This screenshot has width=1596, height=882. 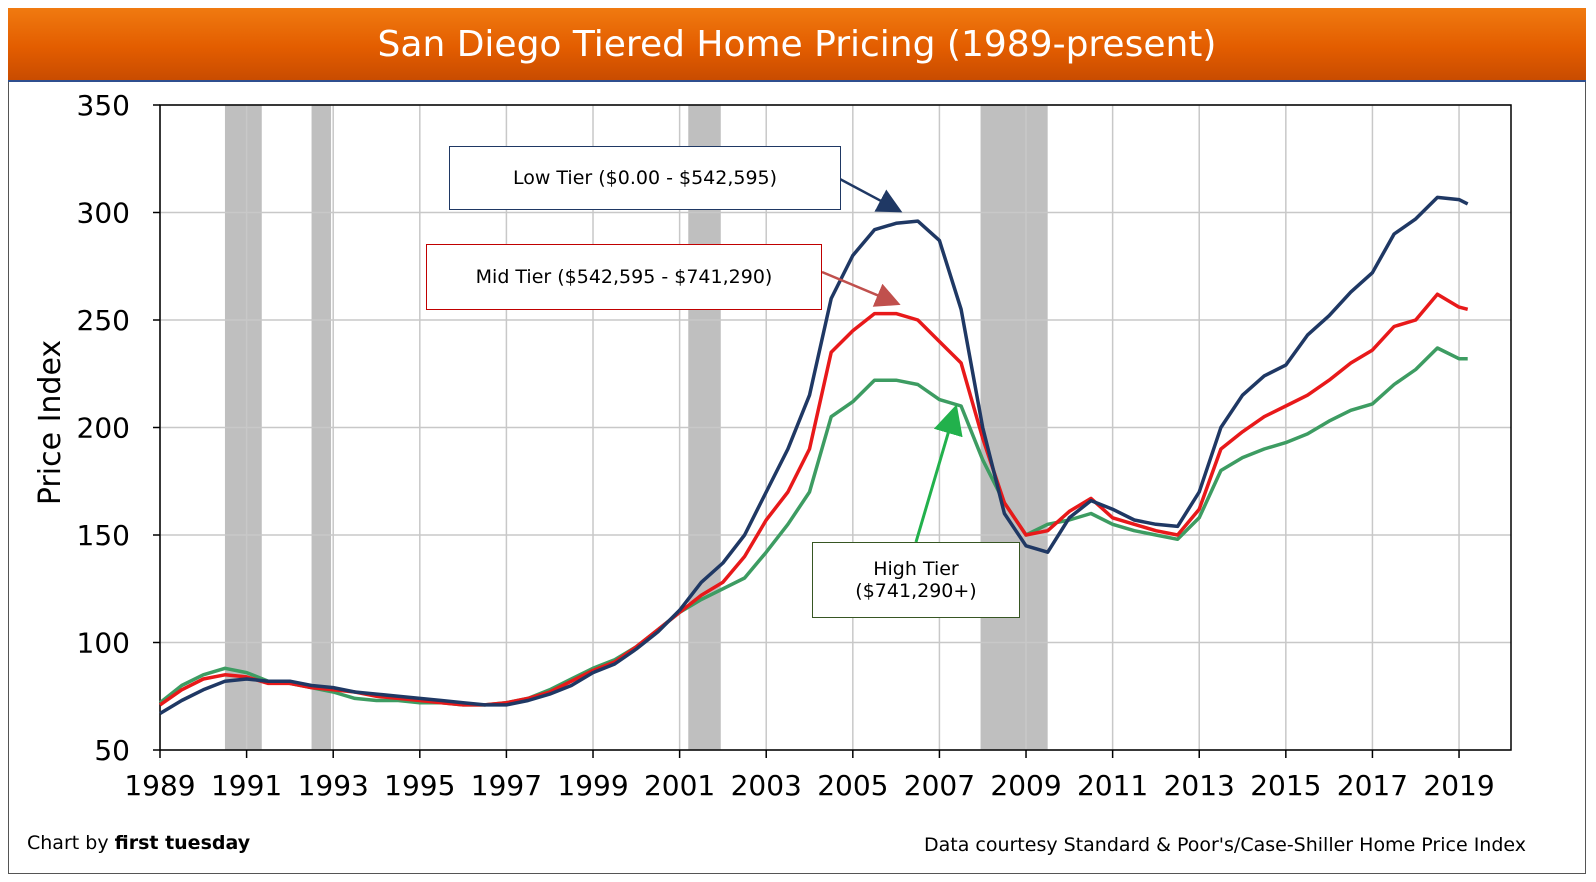 I want to click on x-tick-label-1991: 1991, so click(x=246, y=785).